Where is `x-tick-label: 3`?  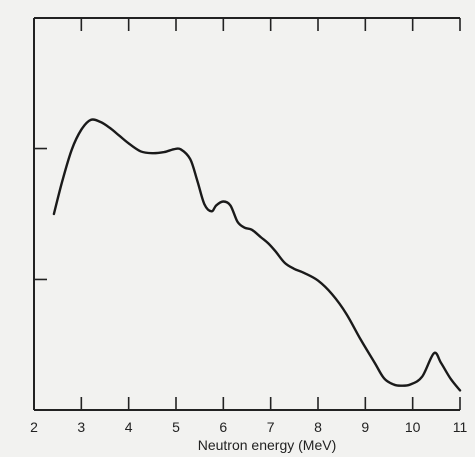 x-tick-label: 3 is located at coordinates (81, 427).